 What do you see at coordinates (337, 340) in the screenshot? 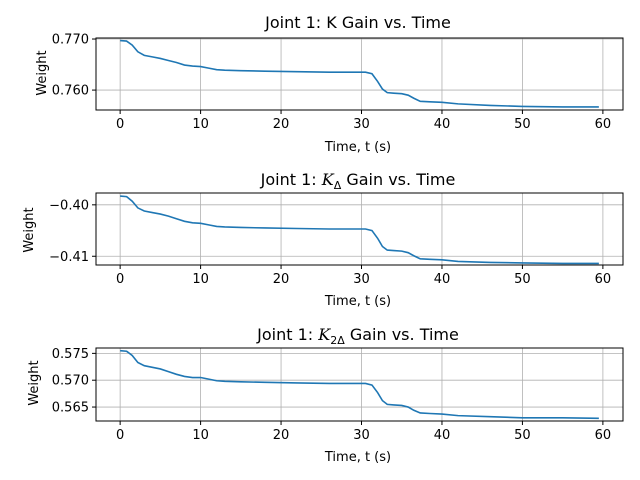
I see `title-subscript: 2Δ` at bounding box center [337, 340].